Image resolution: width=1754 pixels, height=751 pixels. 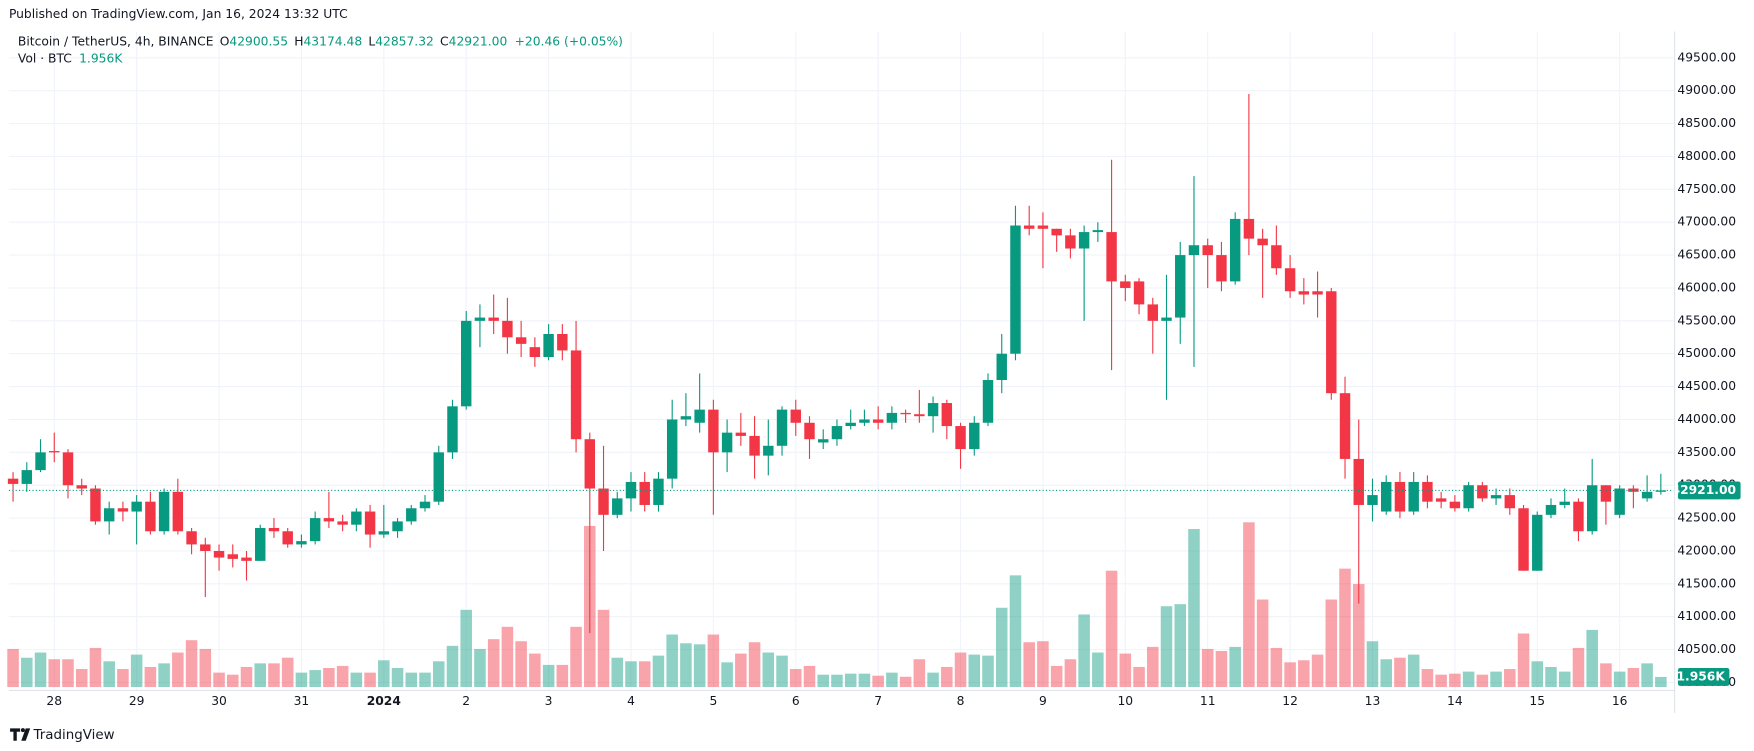 What do you see at coordinates (1706, 287) in the screenshot?
I see `y-tick-label: 46000.00` at bounding box center [1706, 287].